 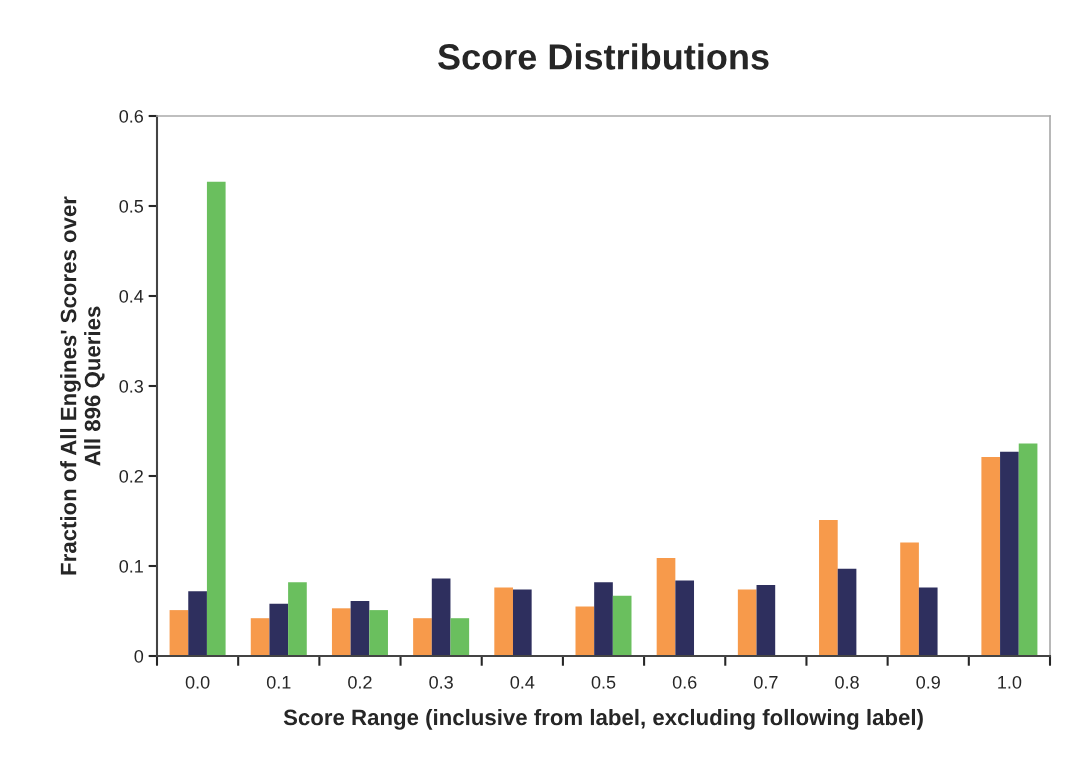 I want to click on x-axis-title: Score Range (inclusive from label, excluding following label), so click(x=603, y=719).